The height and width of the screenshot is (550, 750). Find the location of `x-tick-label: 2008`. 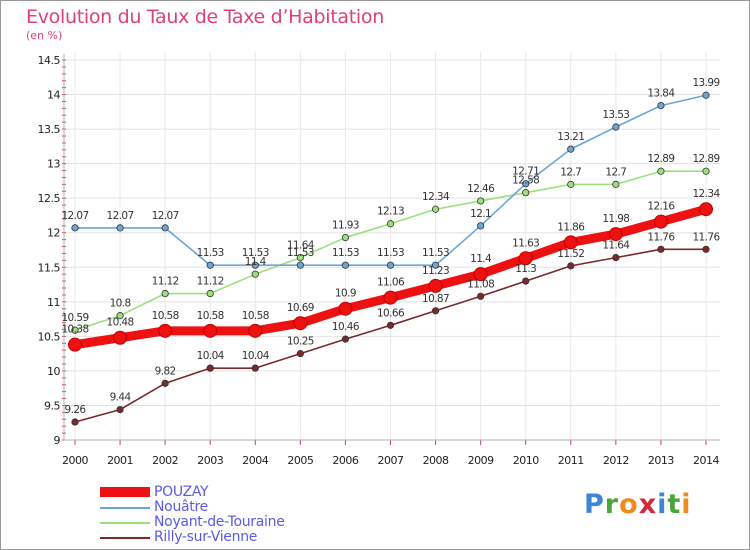

x-tick-label: 2008 is located at coordinates (436, 460).